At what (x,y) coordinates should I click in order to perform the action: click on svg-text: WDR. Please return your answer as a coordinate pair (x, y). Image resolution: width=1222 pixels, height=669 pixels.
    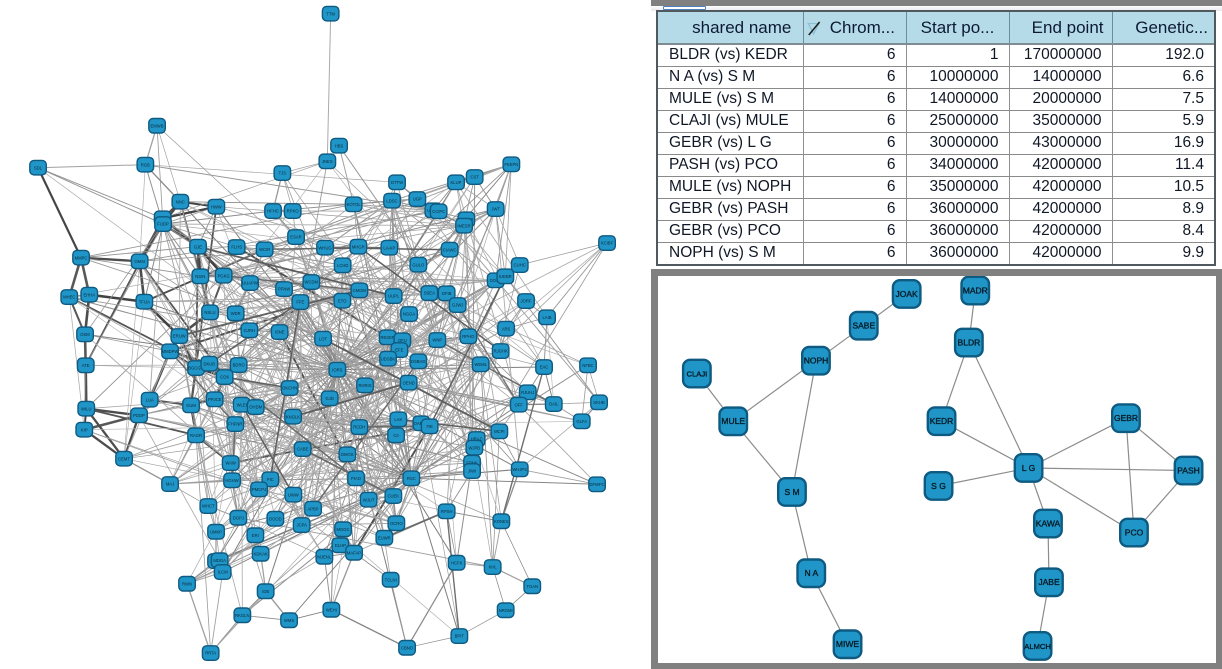
    Looking at the image, I should click on (236, 313).